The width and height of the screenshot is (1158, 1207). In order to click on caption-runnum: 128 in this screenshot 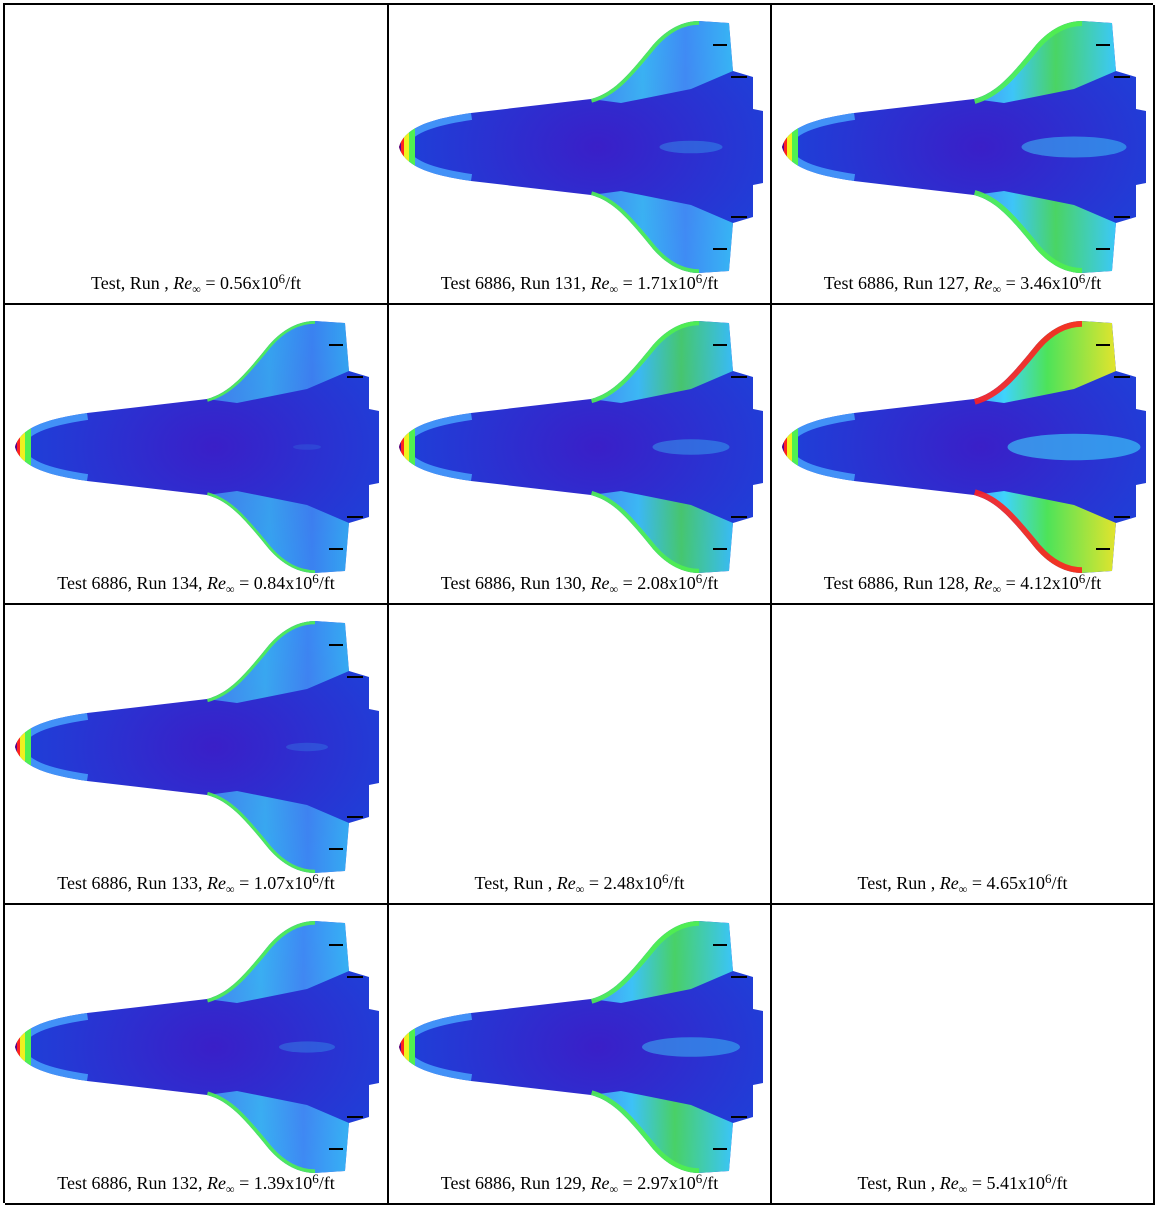, I will do `click(951, 583)`.